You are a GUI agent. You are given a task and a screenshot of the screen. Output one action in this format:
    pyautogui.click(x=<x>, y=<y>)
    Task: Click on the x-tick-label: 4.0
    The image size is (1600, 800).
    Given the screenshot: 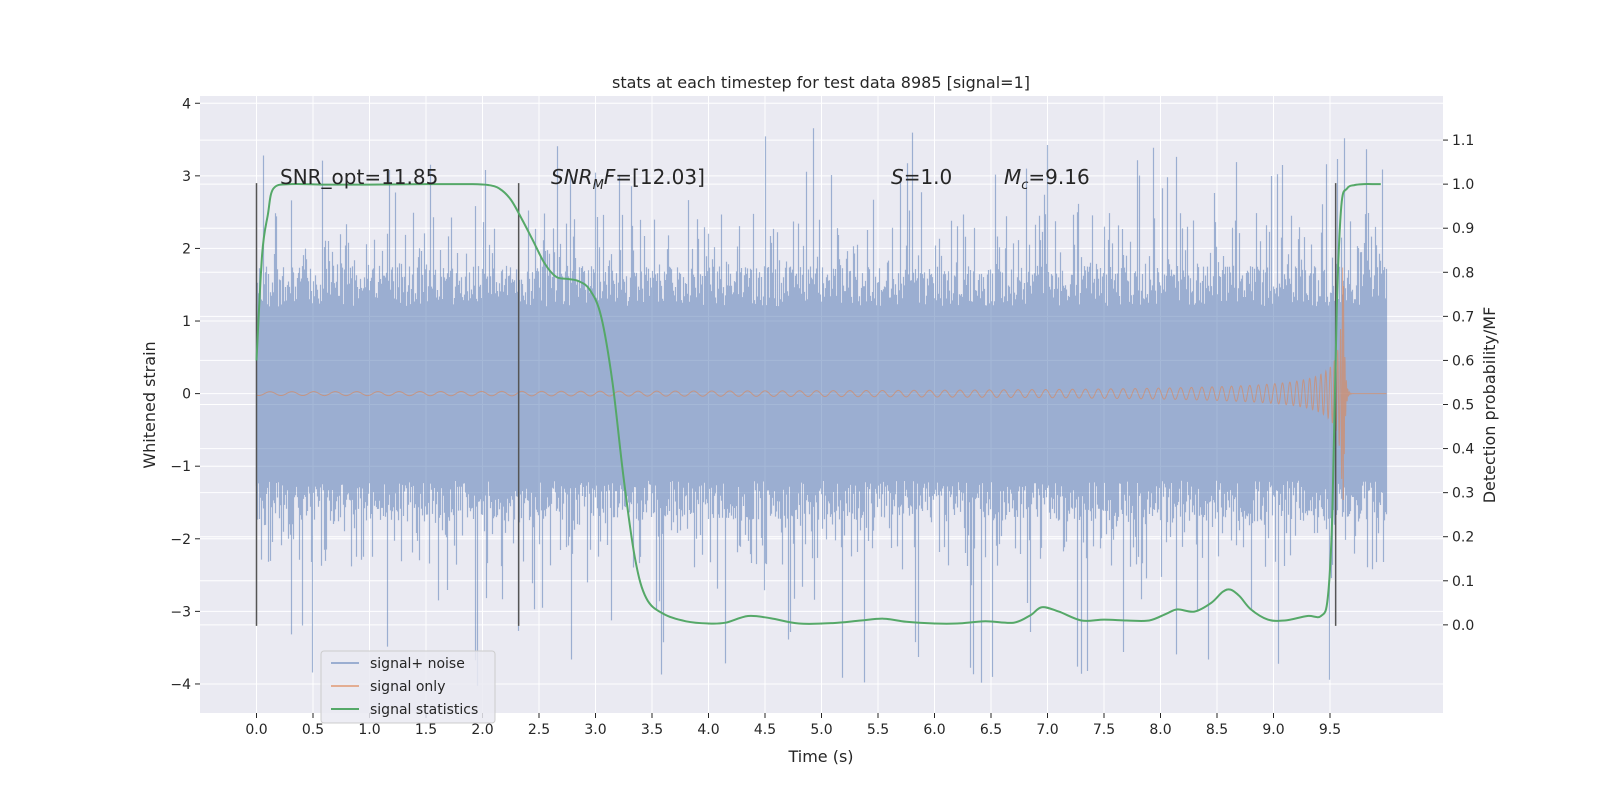 What is the action you would take?
    pyautogui.click(x=708, y=730)
    